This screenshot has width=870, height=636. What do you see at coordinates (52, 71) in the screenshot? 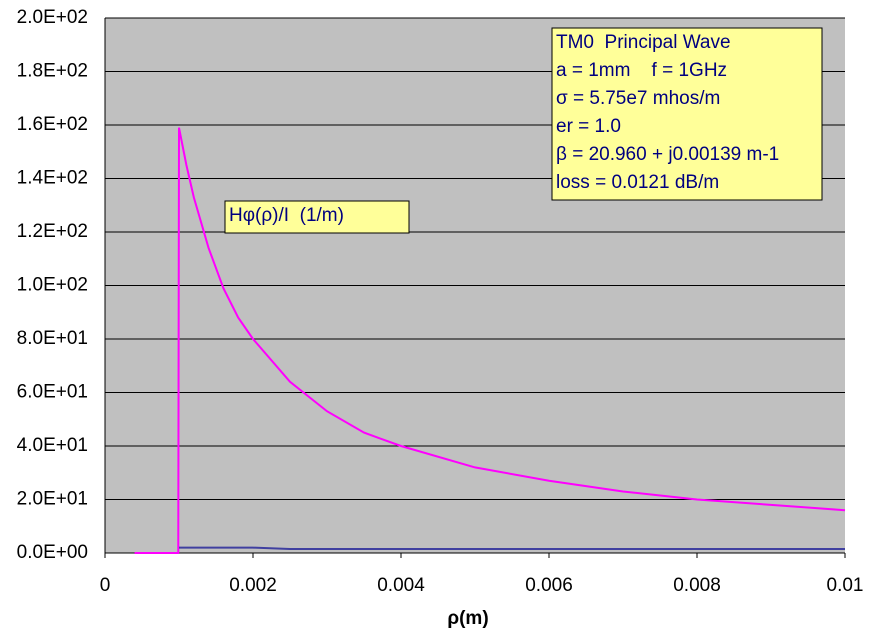
I see `y-tick-label: 1.8E+02` at bounding box center [52, 71].